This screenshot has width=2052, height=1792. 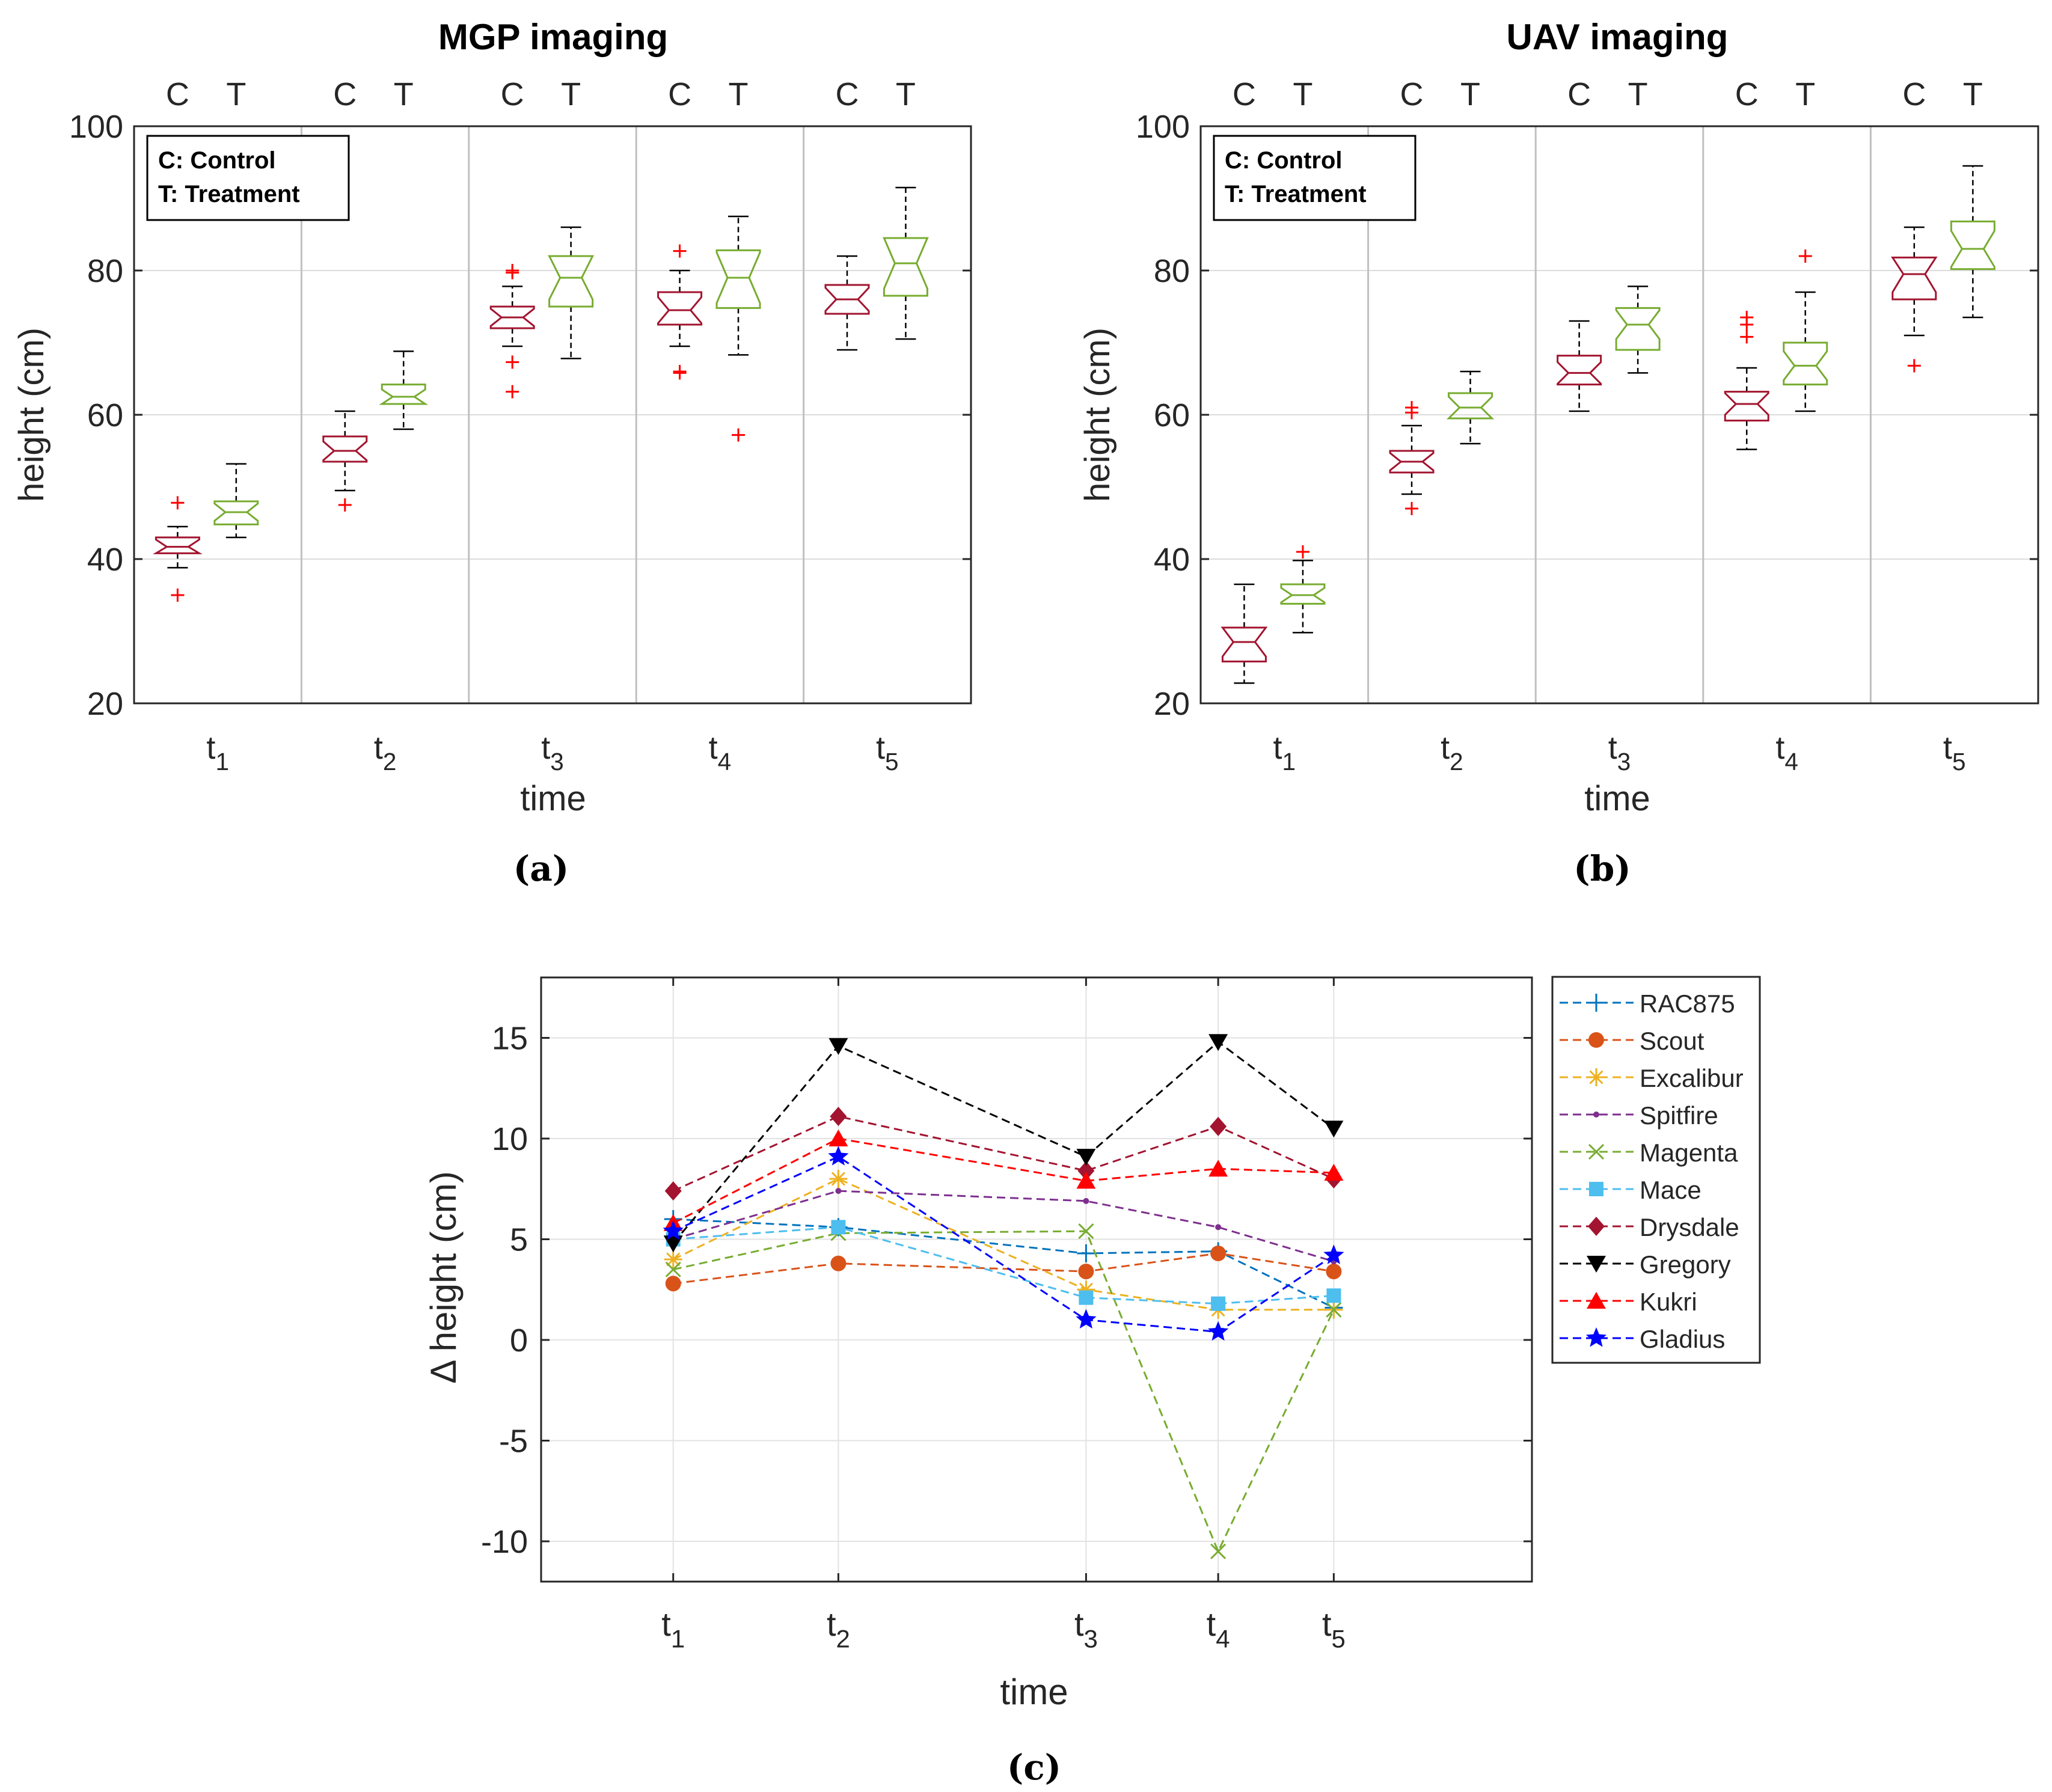 What do you see at coordinates (386, 752) in the screenshot?
I see `panel-a-xtick-label: t2` at bounding box center [386, 752].